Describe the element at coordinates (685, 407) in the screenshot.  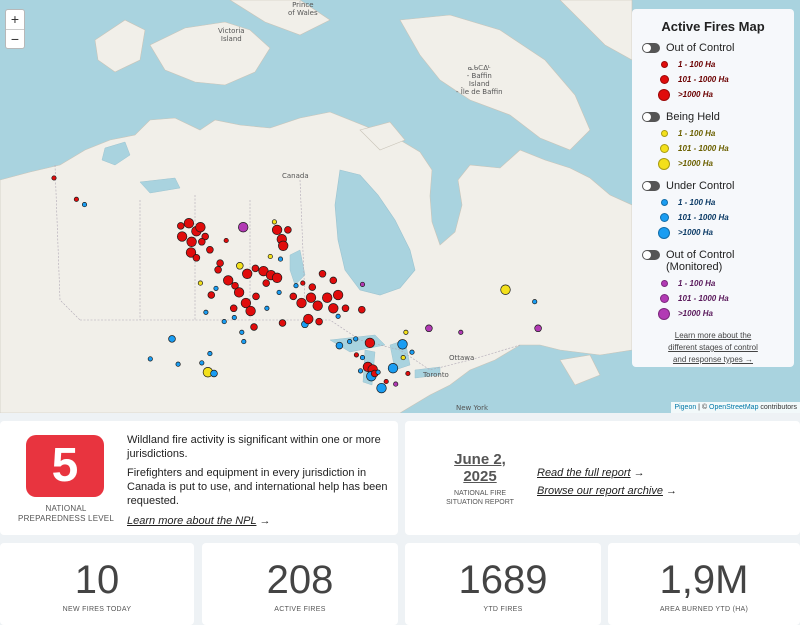
I see `pigeon-link: Pigeon` at that location.